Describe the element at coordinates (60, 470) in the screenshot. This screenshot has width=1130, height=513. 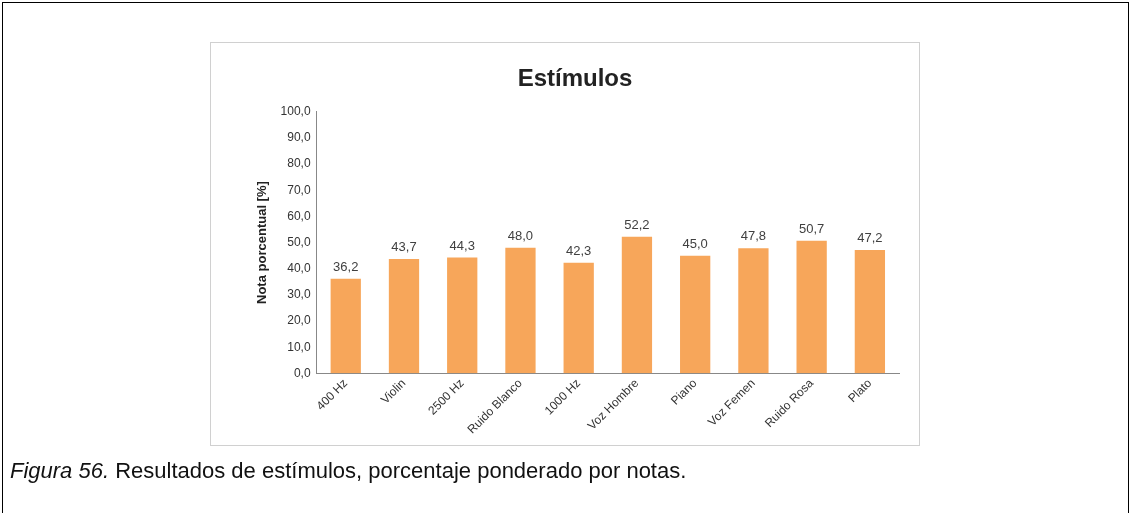
I see `text: Figura 56.` at that location.